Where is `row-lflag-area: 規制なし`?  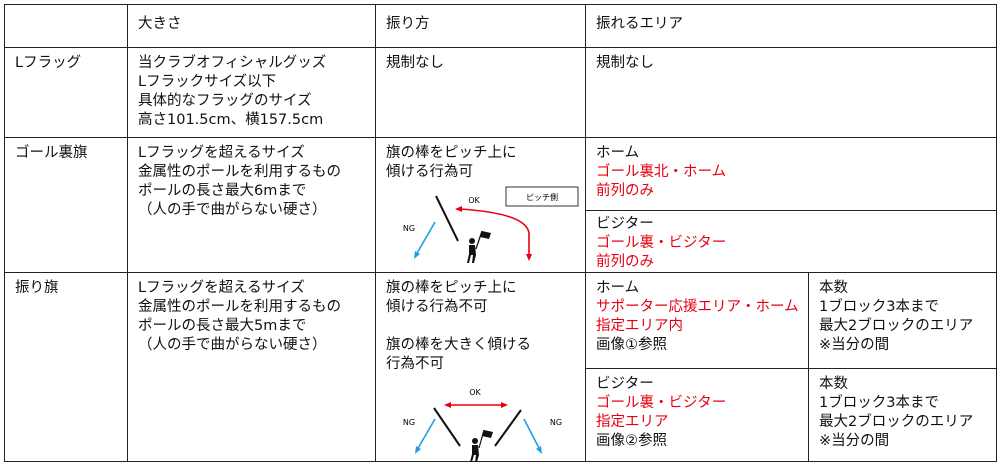
row-lflag-area: 規制なし is located at coordinates (791, 92).